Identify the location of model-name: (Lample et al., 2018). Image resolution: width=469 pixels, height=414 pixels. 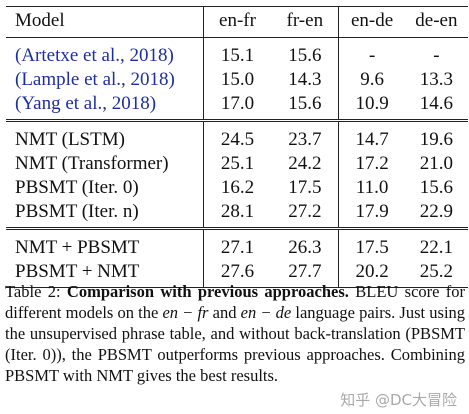
(95, 79).